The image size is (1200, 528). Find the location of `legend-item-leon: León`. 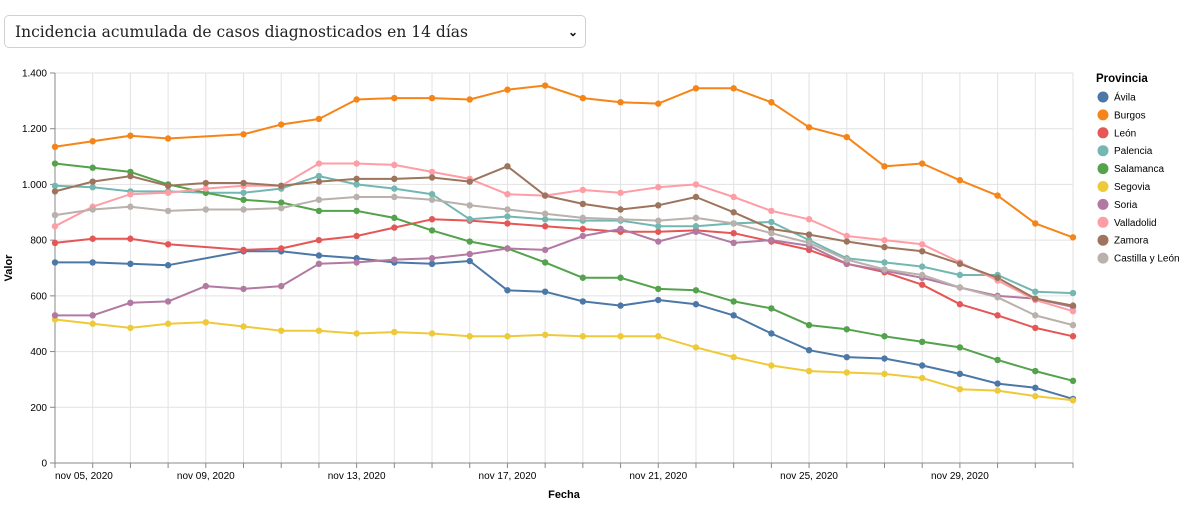

legend-item-leon: León is located at coordinates (1117, 133).